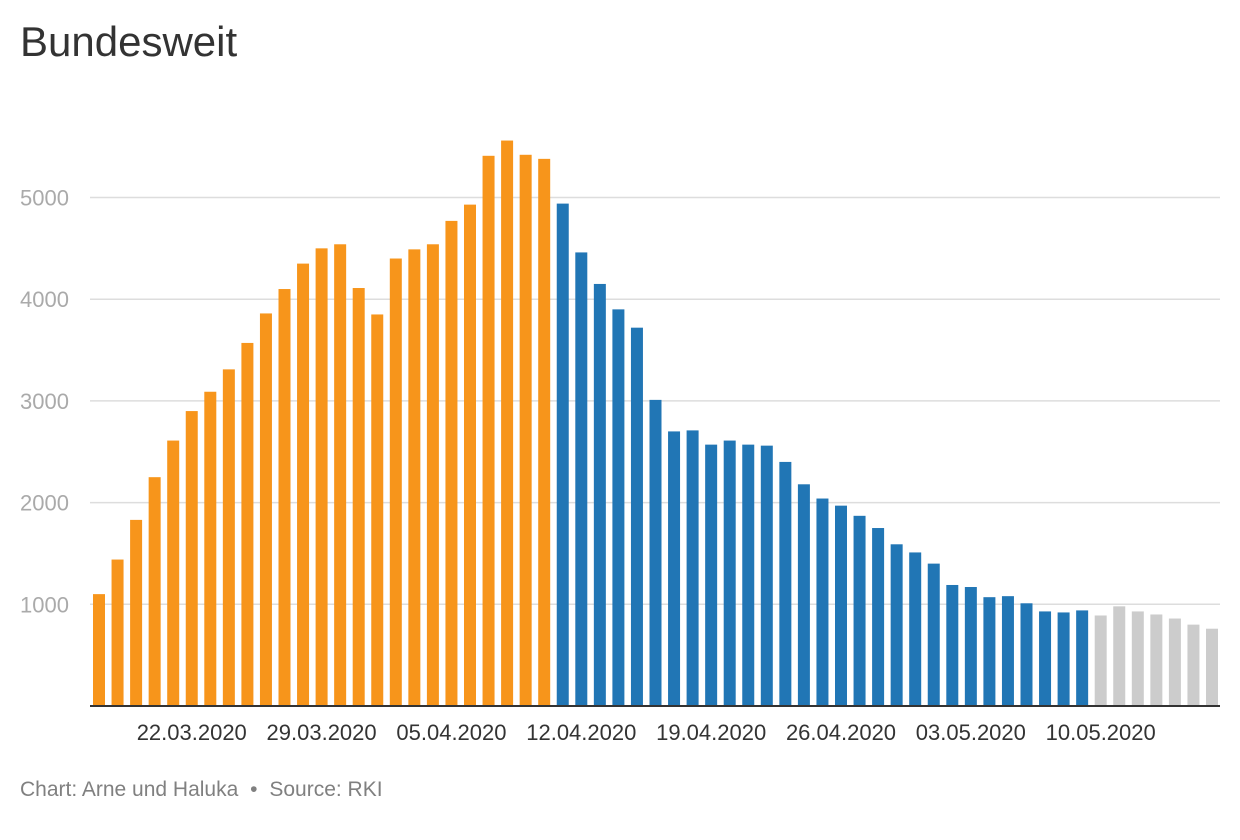 Image resolution: width=1240 pixels, height=840 pixels. What do you see at coordinates (192, 732) in the screenshot?
I see `x-tick-label: 22.03.2020` at bounding box center [192, 732].